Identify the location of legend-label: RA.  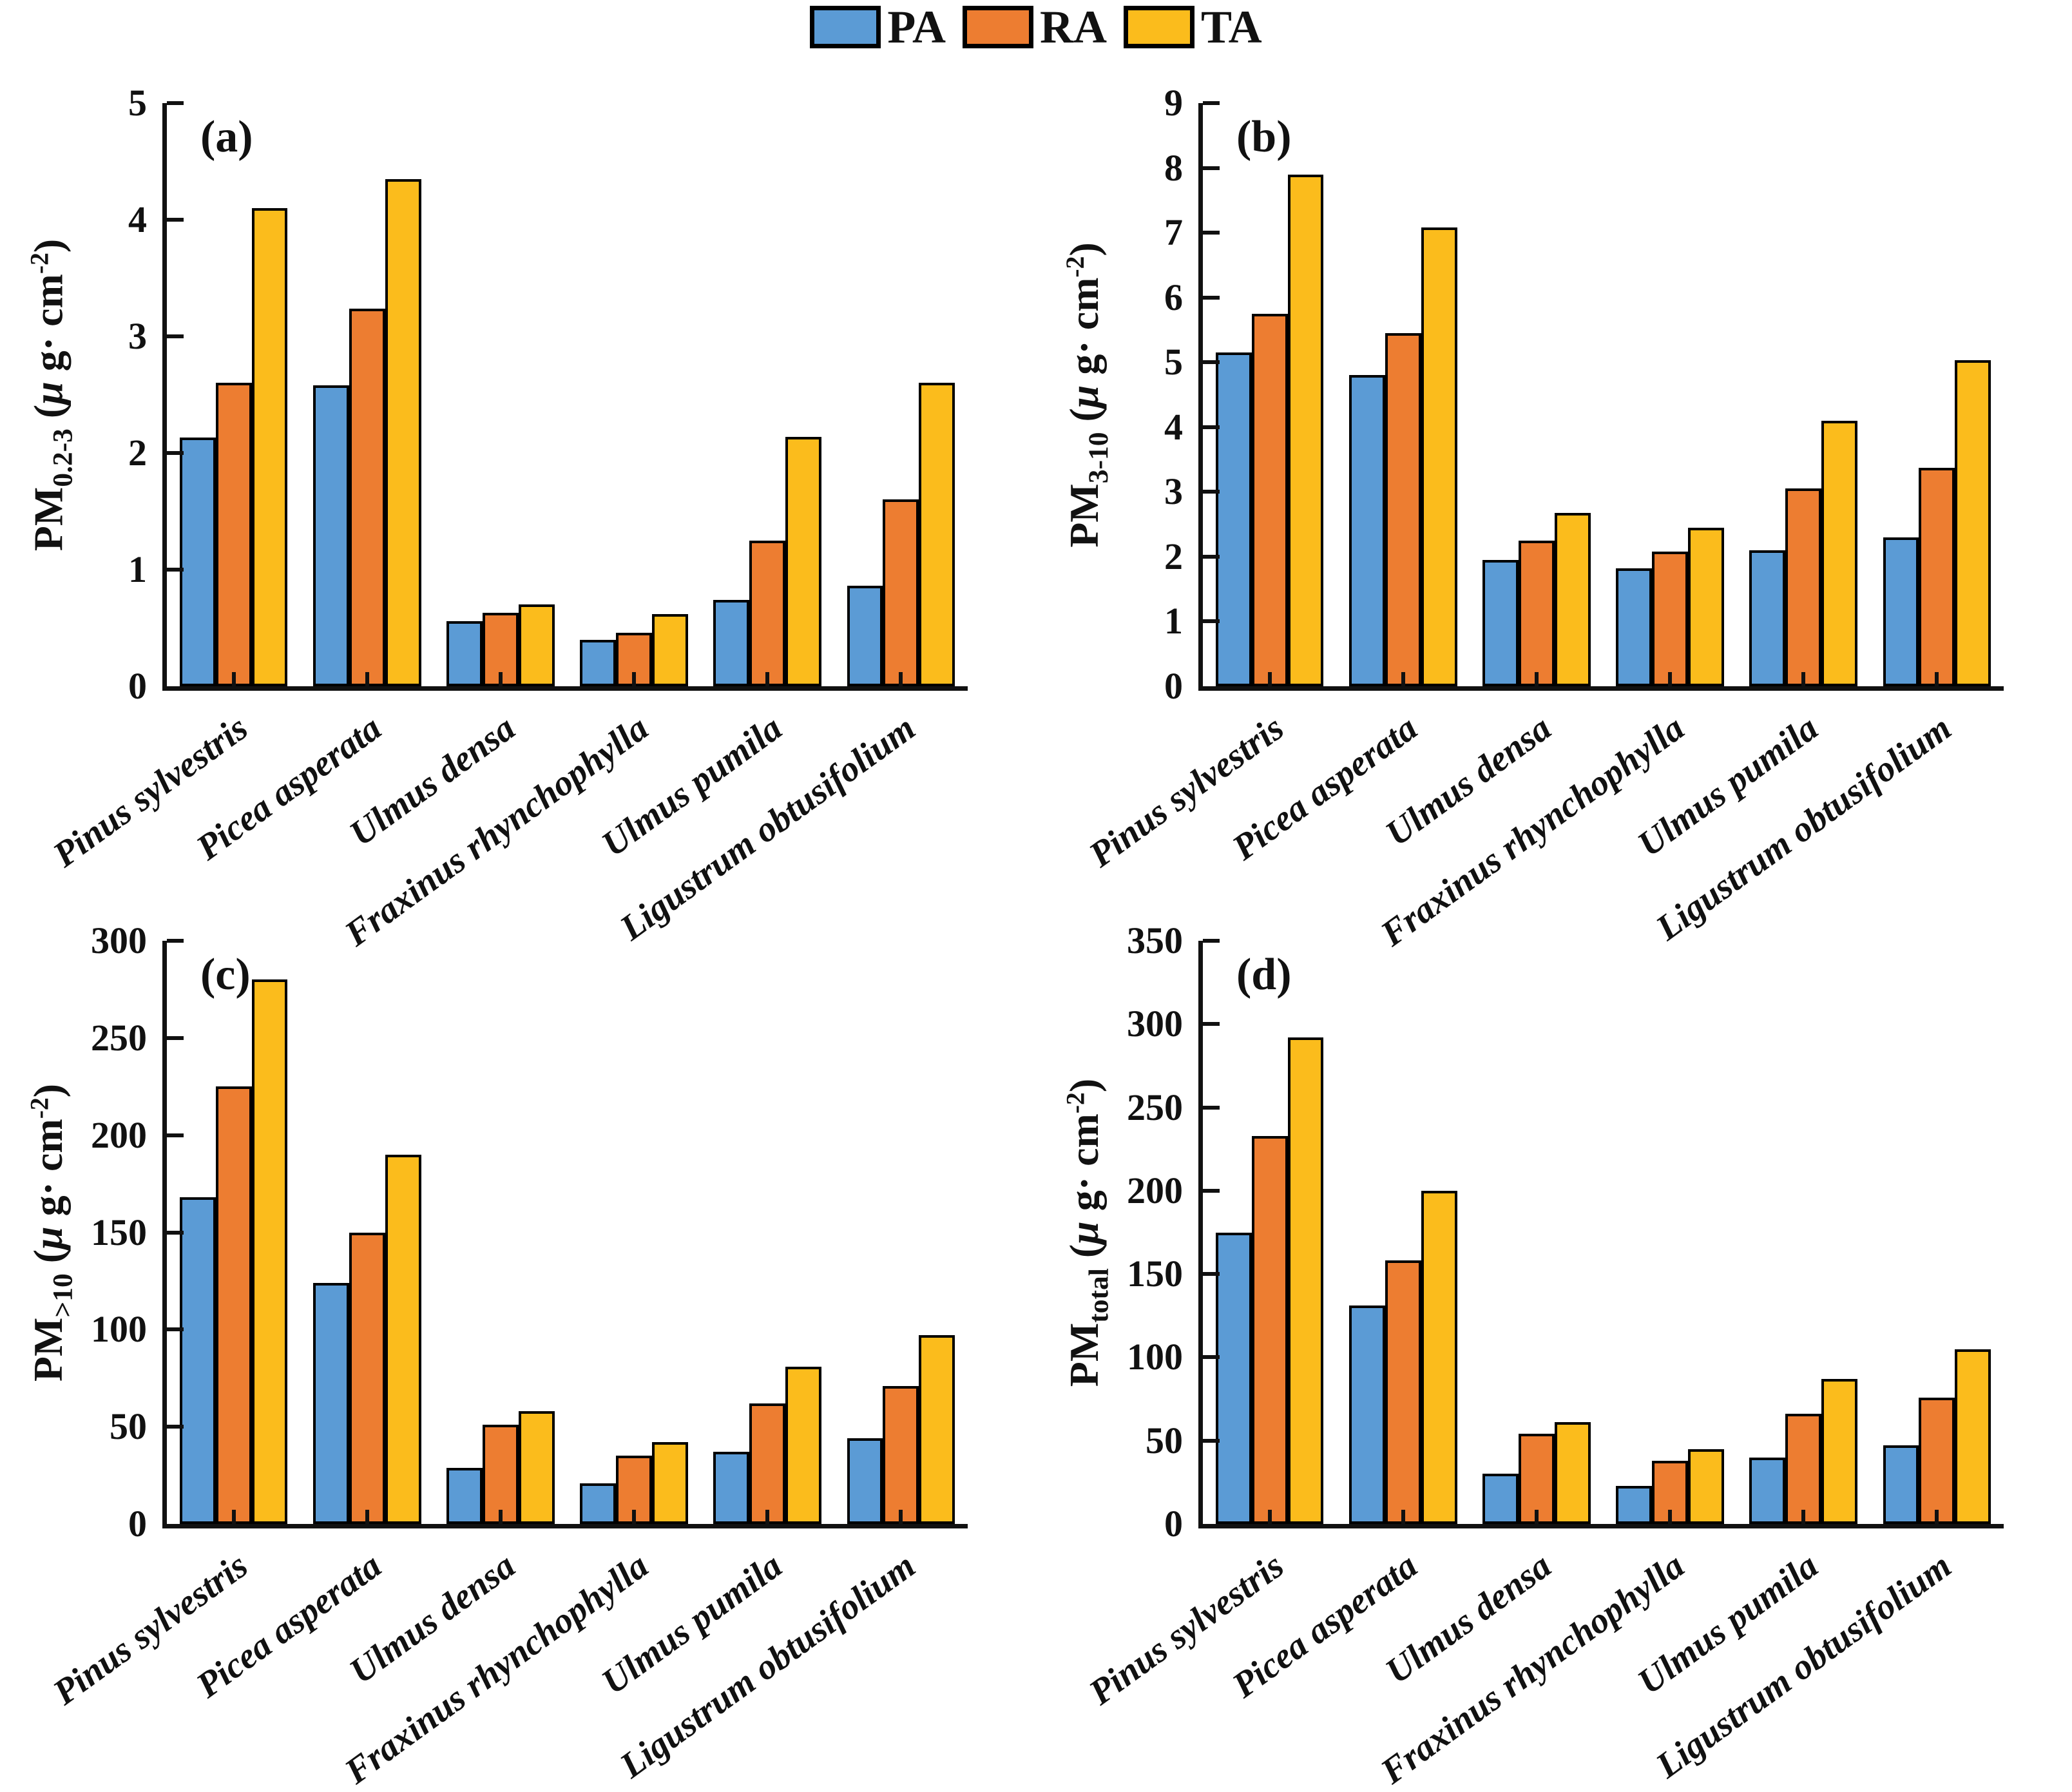
(1073, 27).